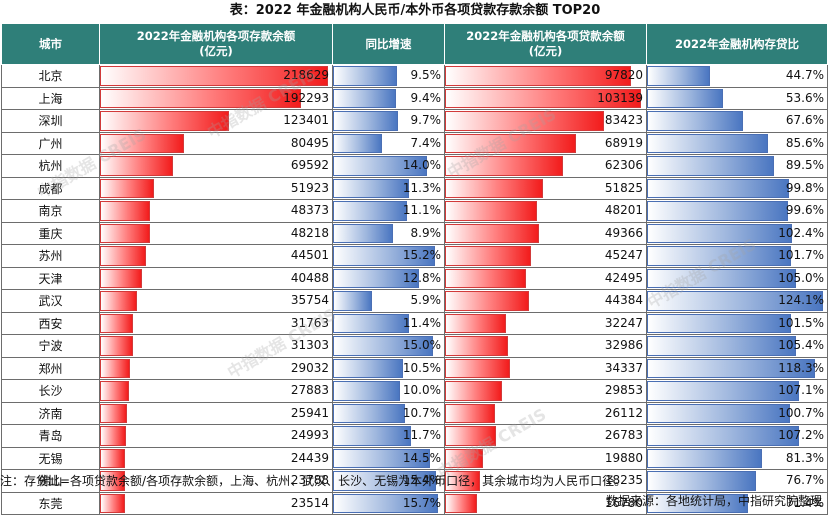 This screenshot has height=515, width=830. What do you see at coordinates (801, 435) in the screenshot?
I see `ratio-value: 107.2%` at bounding box center [801, 435].